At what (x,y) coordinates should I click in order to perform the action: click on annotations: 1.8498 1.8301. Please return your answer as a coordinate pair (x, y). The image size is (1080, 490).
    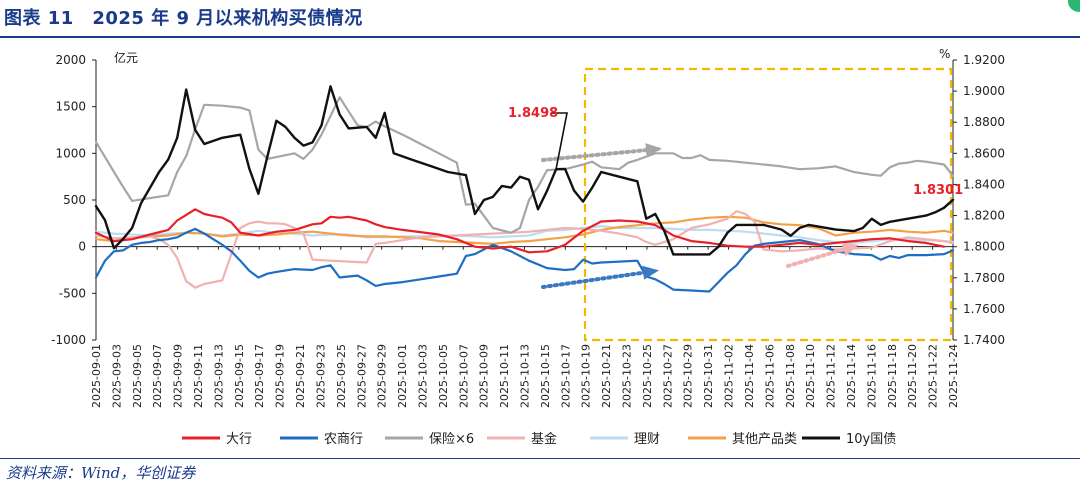
    Looking at the image, I should click on (735, 152).